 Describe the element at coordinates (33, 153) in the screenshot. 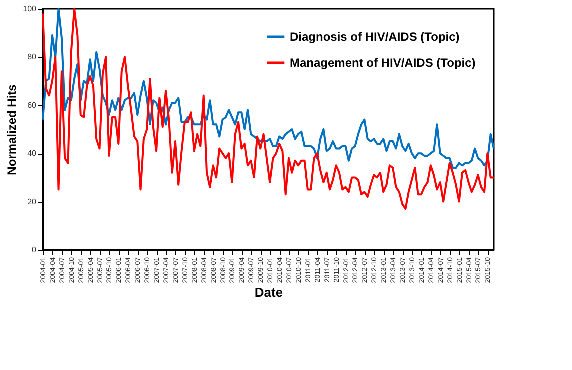

I see `y-tick-label: 40` at that location.